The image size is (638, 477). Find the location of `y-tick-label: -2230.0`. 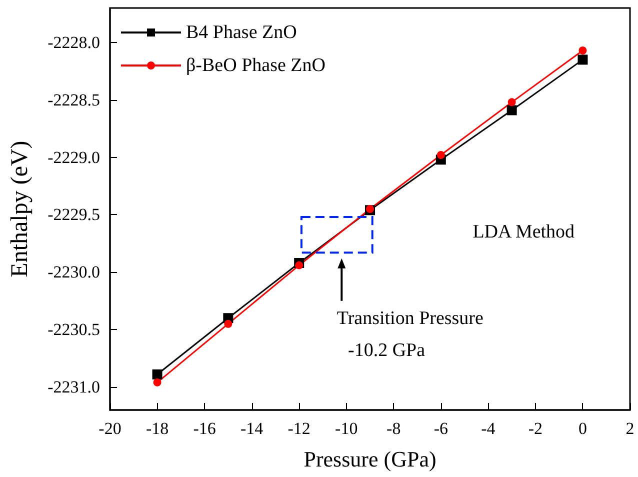

y-tick-label: -2230.0 is located at coordinates (74, 272).